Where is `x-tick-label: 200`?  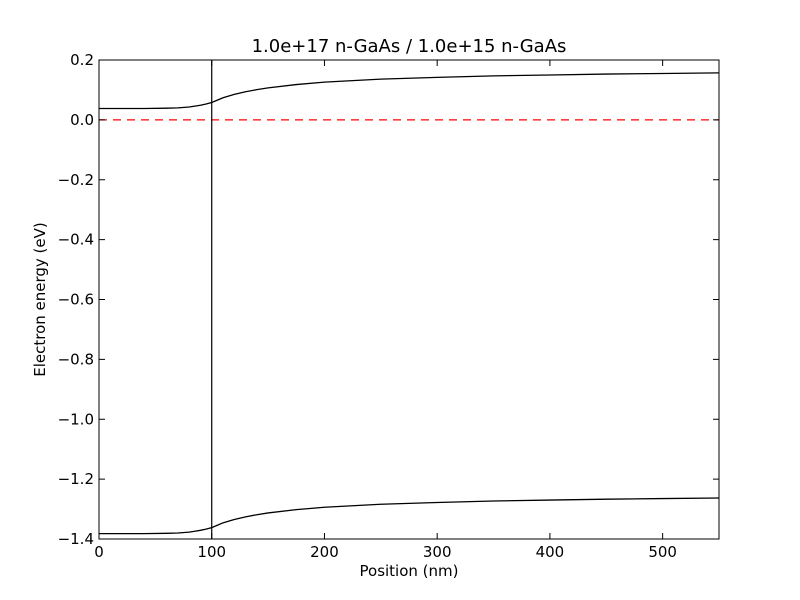
x-tick-label: 200 is located at coordinates (324, 552).